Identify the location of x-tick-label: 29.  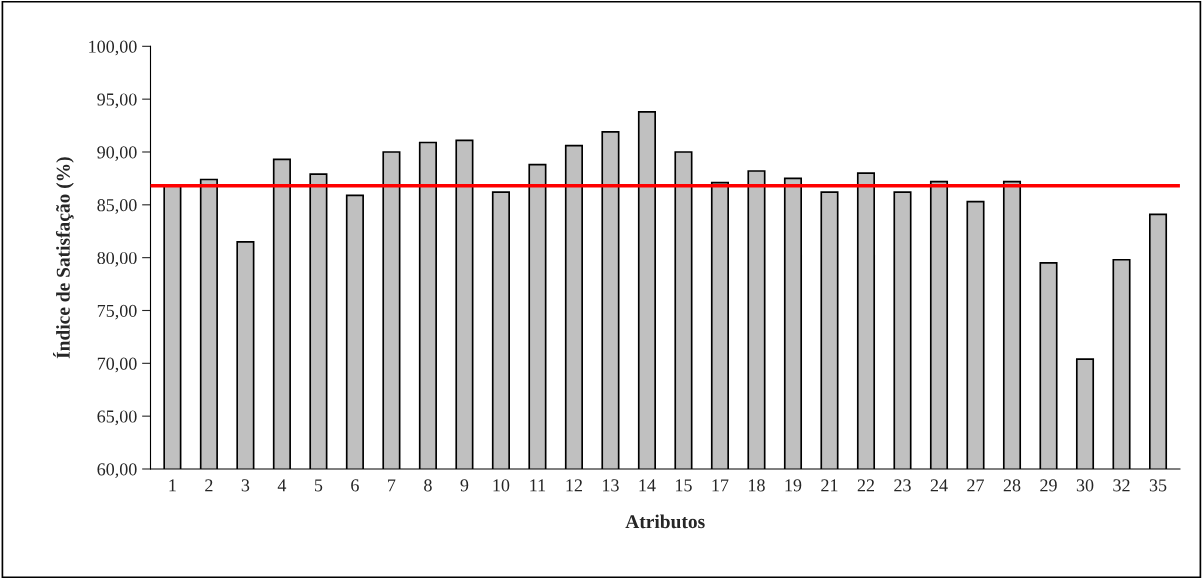
(1048, 485).